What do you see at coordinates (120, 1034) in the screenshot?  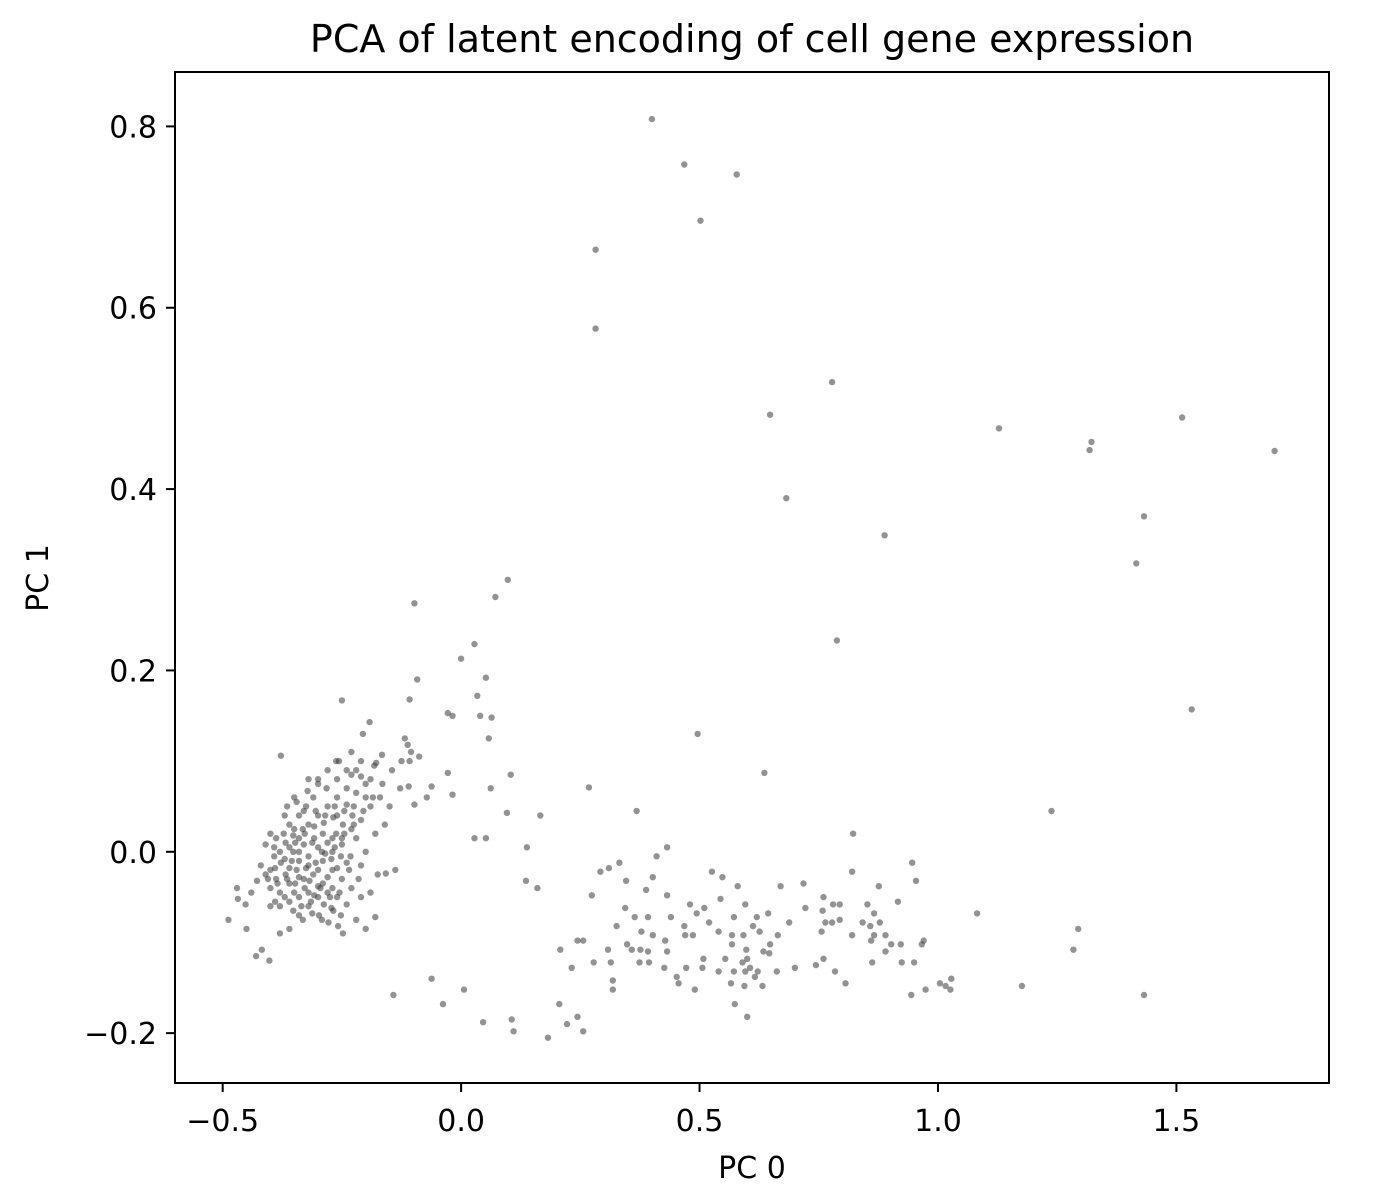 I see `y-tick-label: −0.2` at bounding box center [120, 1034].